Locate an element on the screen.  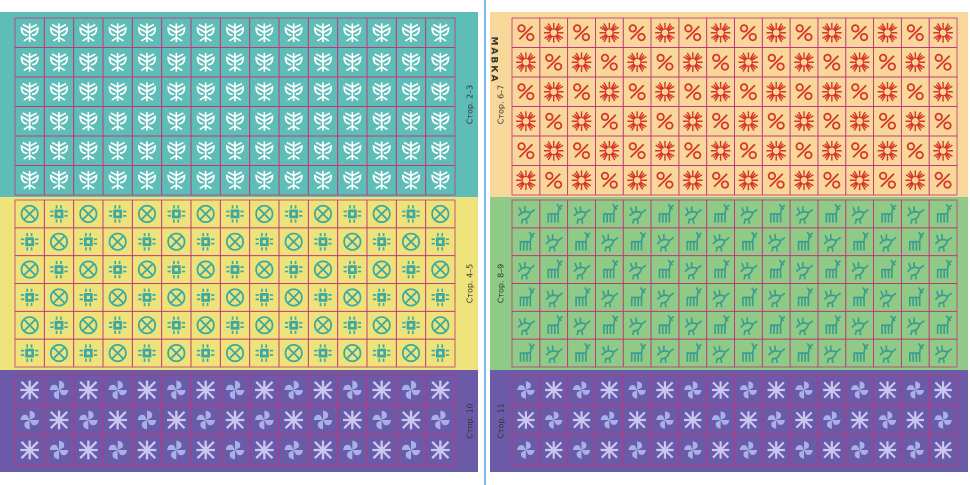
section-label: Стор. 2–3 is located at coordinates (470, 104).